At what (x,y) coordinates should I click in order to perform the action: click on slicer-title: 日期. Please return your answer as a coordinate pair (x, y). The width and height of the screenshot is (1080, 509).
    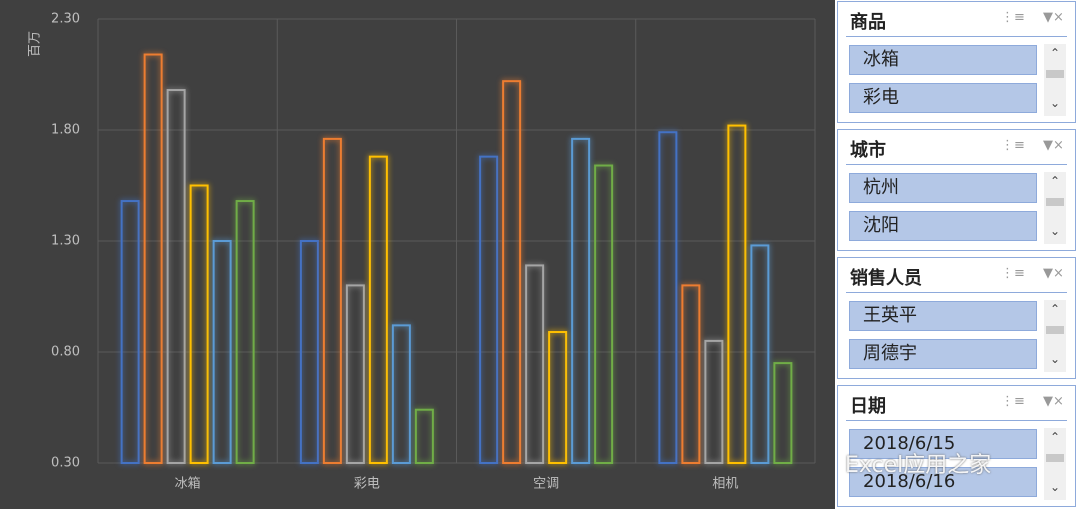
    Looking at the image, I should click on (868, 406).